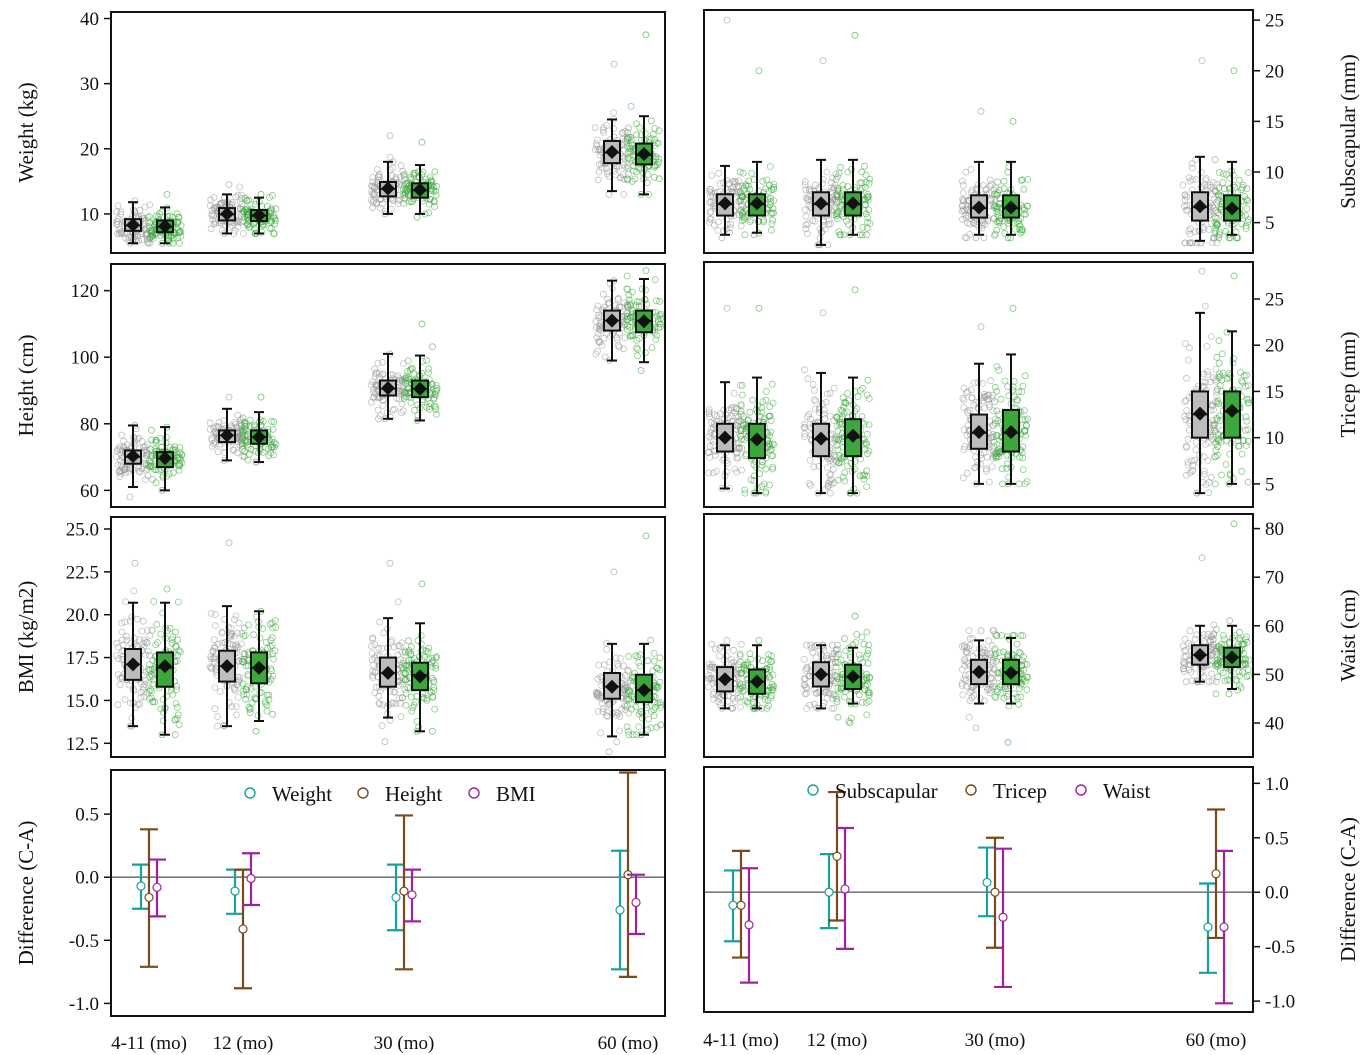  I want to click on points-layer, so click(978, 633).